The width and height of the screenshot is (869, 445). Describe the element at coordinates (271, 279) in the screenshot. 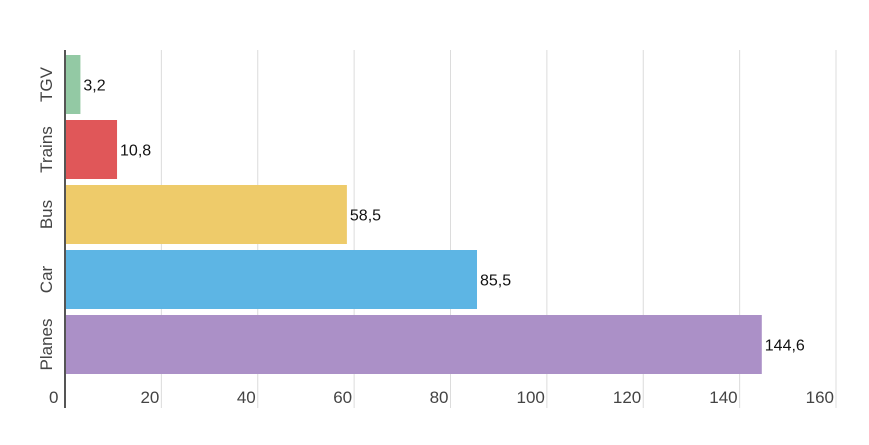

I see `bar-car` at that location.